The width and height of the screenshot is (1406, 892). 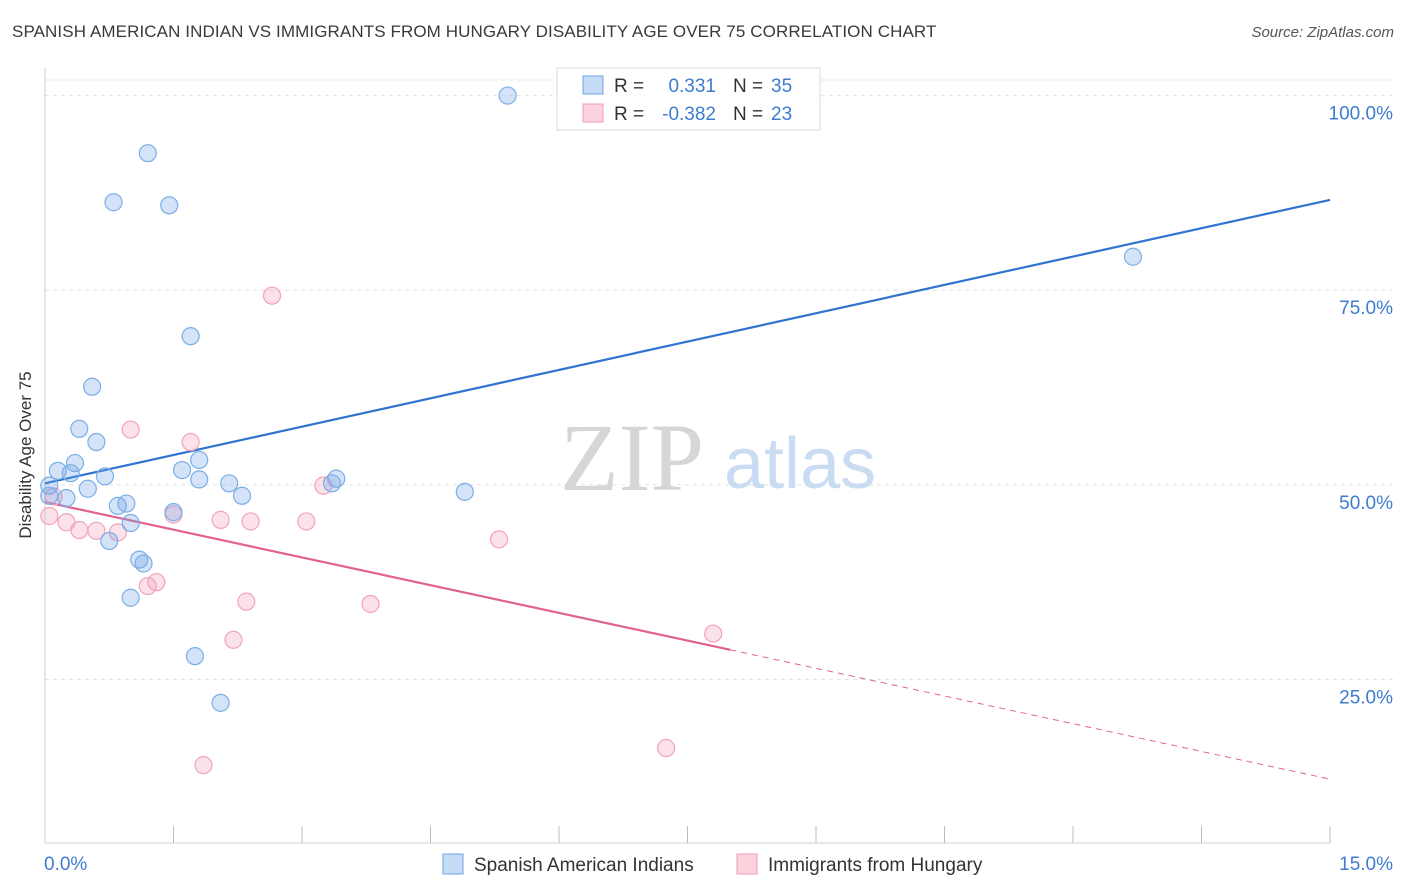 What do you see at coordinates (781, 86) in the screenshot?
I see `legend-n-value-1: 35` at bounding box center [781, 86].